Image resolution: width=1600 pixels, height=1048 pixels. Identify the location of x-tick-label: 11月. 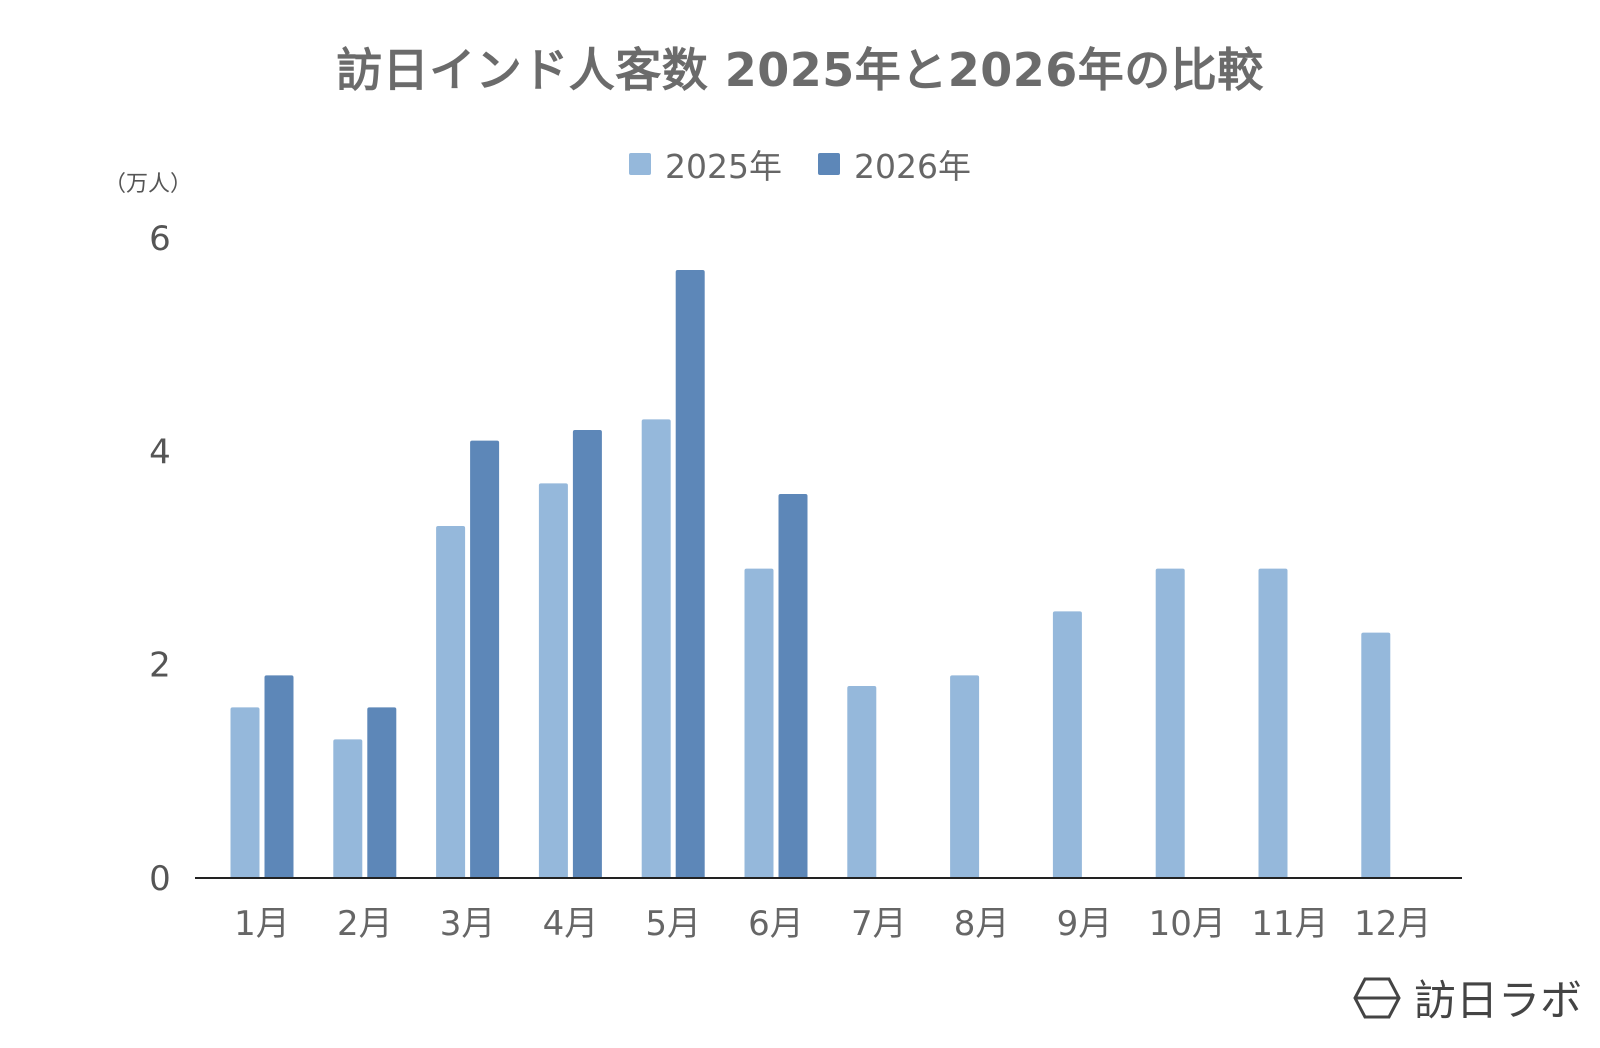
(1289, 924).